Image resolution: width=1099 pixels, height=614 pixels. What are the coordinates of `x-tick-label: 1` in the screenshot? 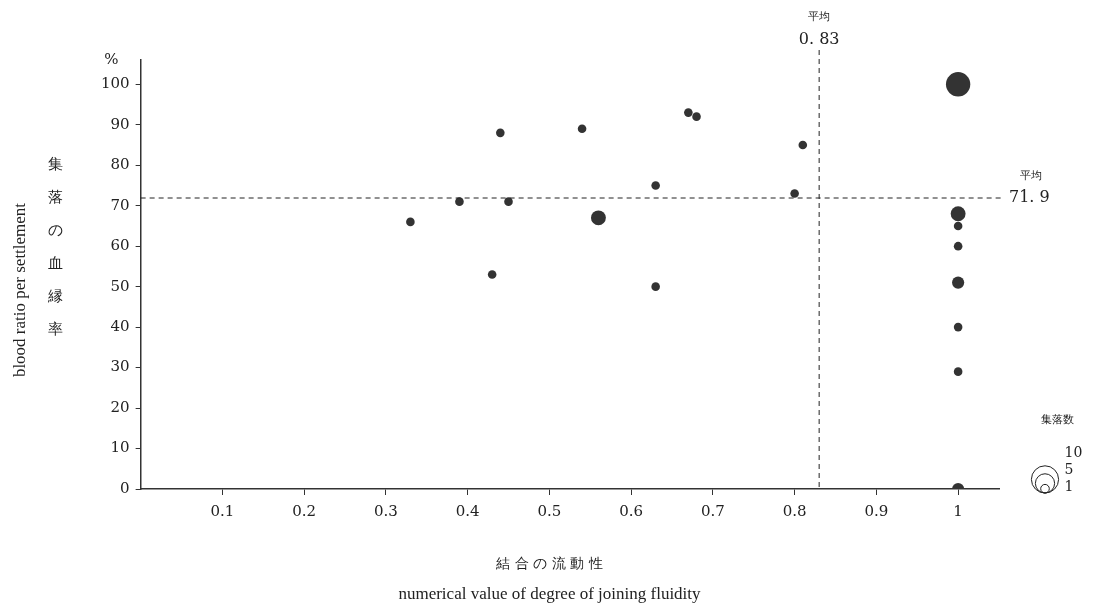 It's located at (958, 510).